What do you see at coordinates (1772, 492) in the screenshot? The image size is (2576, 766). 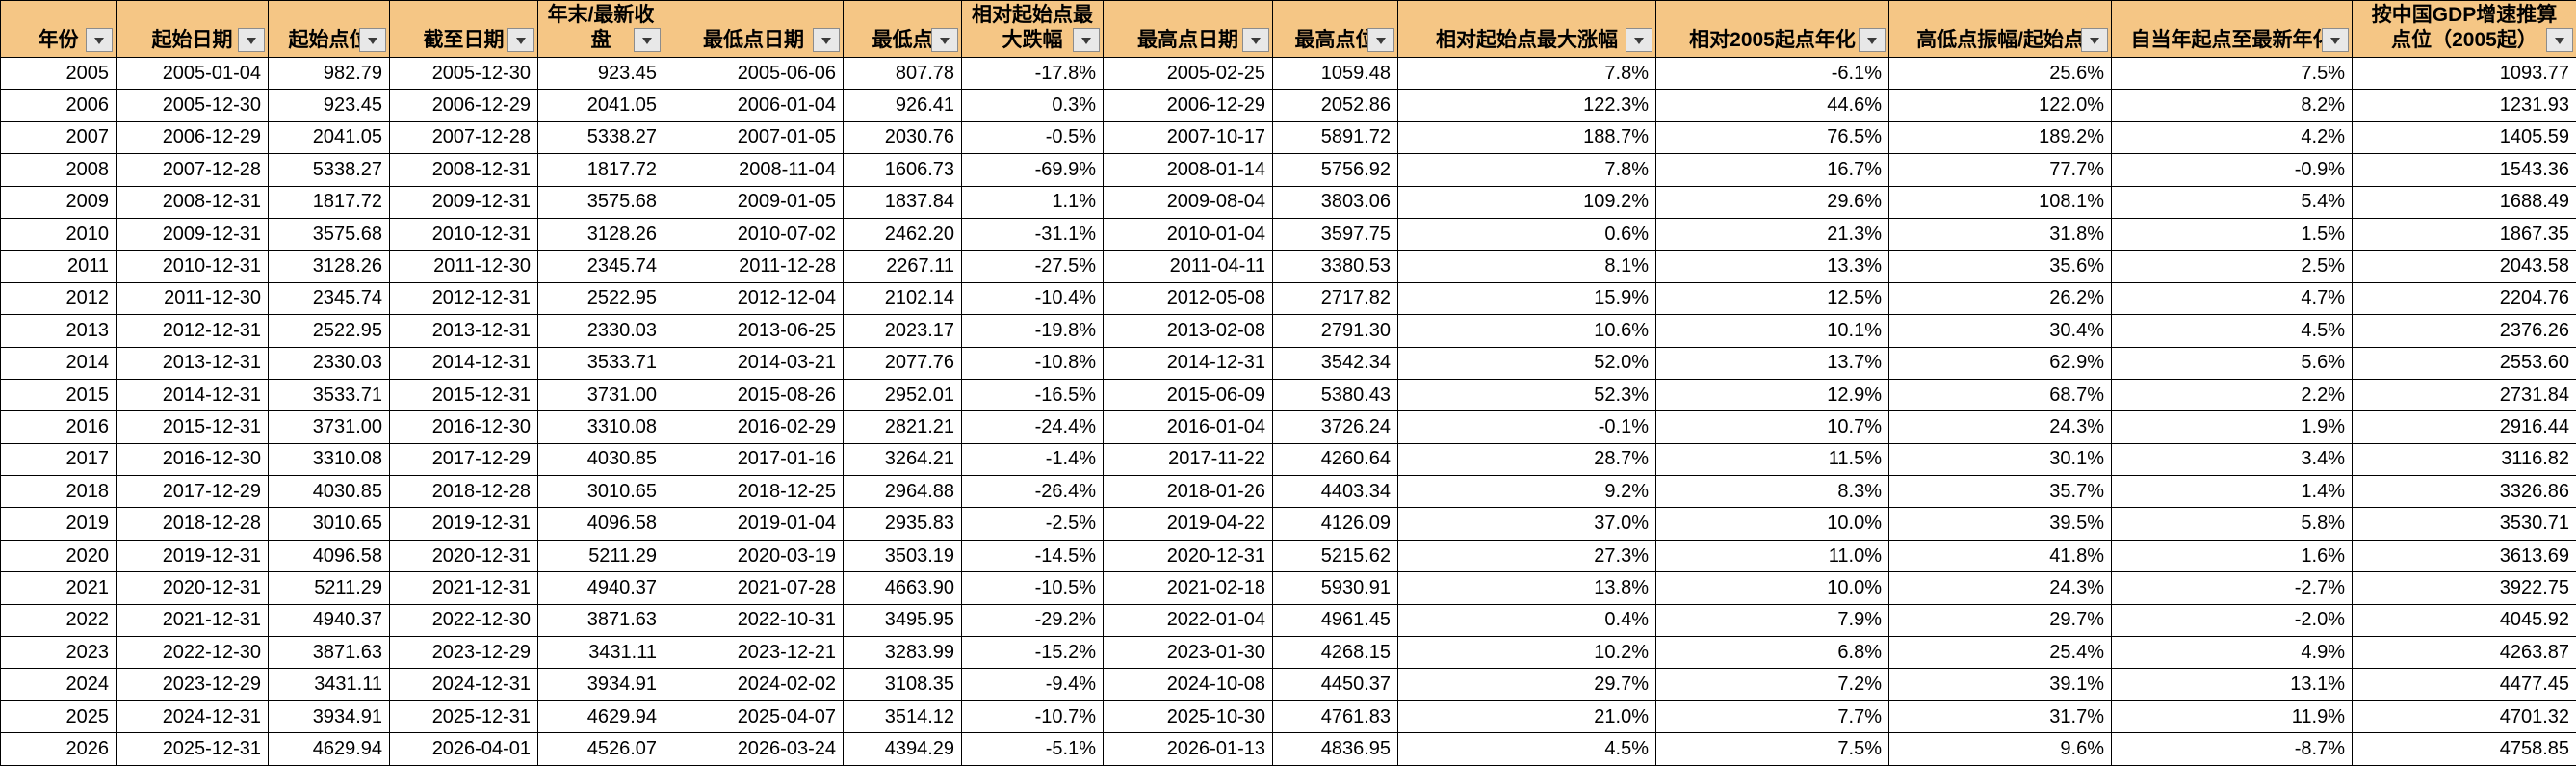 I see `table-cell-annualized-from-2005: 8.3%` at bounding box center [1772, 492].